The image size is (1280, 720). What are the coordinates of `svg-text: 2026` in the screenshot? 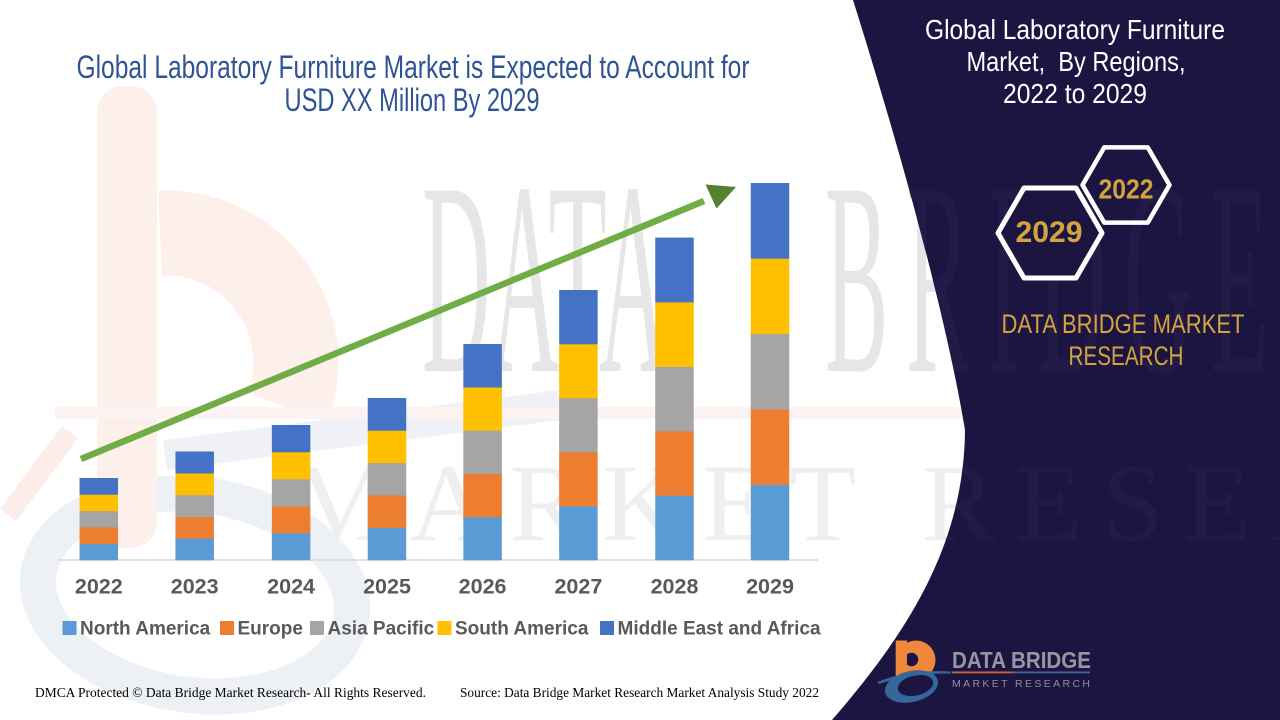 It's located at (483, 587).